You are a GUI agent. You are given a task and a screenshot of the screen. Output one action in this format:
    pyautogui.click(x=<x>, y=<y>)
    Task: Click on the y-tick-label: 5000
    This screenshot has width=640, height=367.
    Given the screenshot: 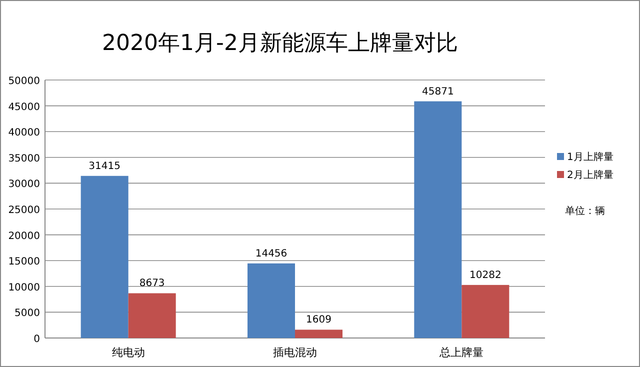 What is the action you would take?
    pyautogui.click(x=27, y=314)
    